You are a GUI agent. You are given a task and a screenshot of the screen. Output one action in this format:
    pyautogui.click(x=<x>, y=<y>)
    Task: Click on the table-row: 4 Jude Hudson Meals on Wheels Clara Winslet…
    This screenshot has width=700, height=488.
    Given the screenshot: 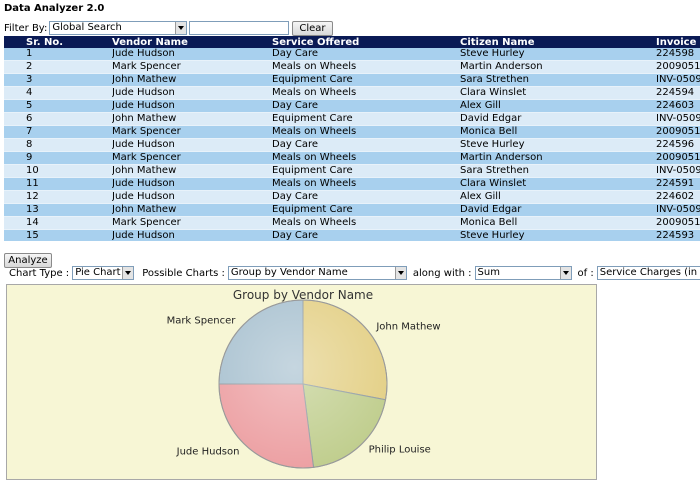 What is the action you would take?
    pyautogui.click(x=352, y=93)
    